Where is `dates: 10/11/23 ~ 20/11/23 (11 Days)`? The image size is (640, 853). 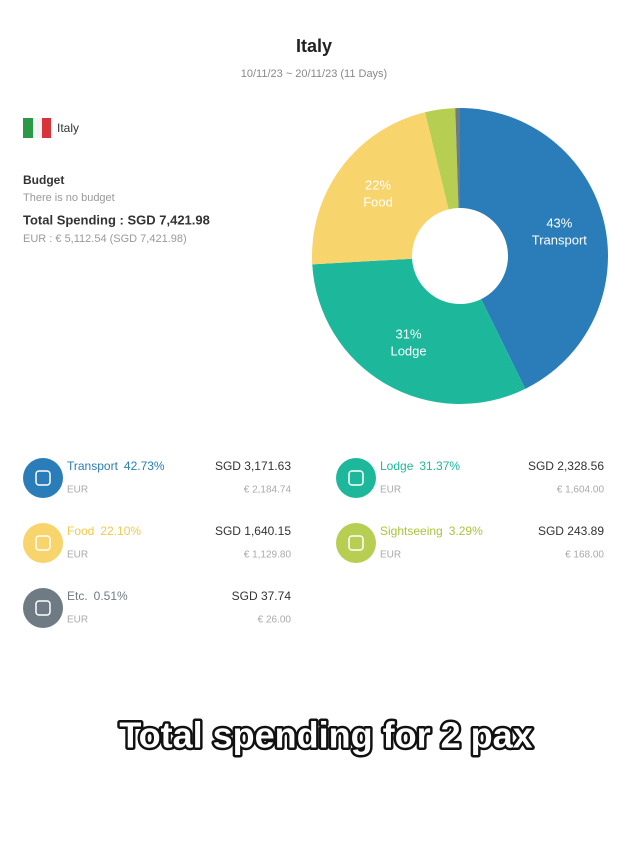
dates: 10/11/23 ~ 20/11/23 (11 Days) is located at coordinates (314, 74).